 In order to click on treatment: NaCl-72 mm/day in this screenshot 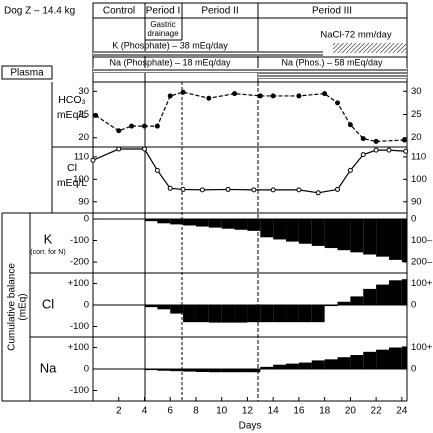, I will do `click(356, 35)`.